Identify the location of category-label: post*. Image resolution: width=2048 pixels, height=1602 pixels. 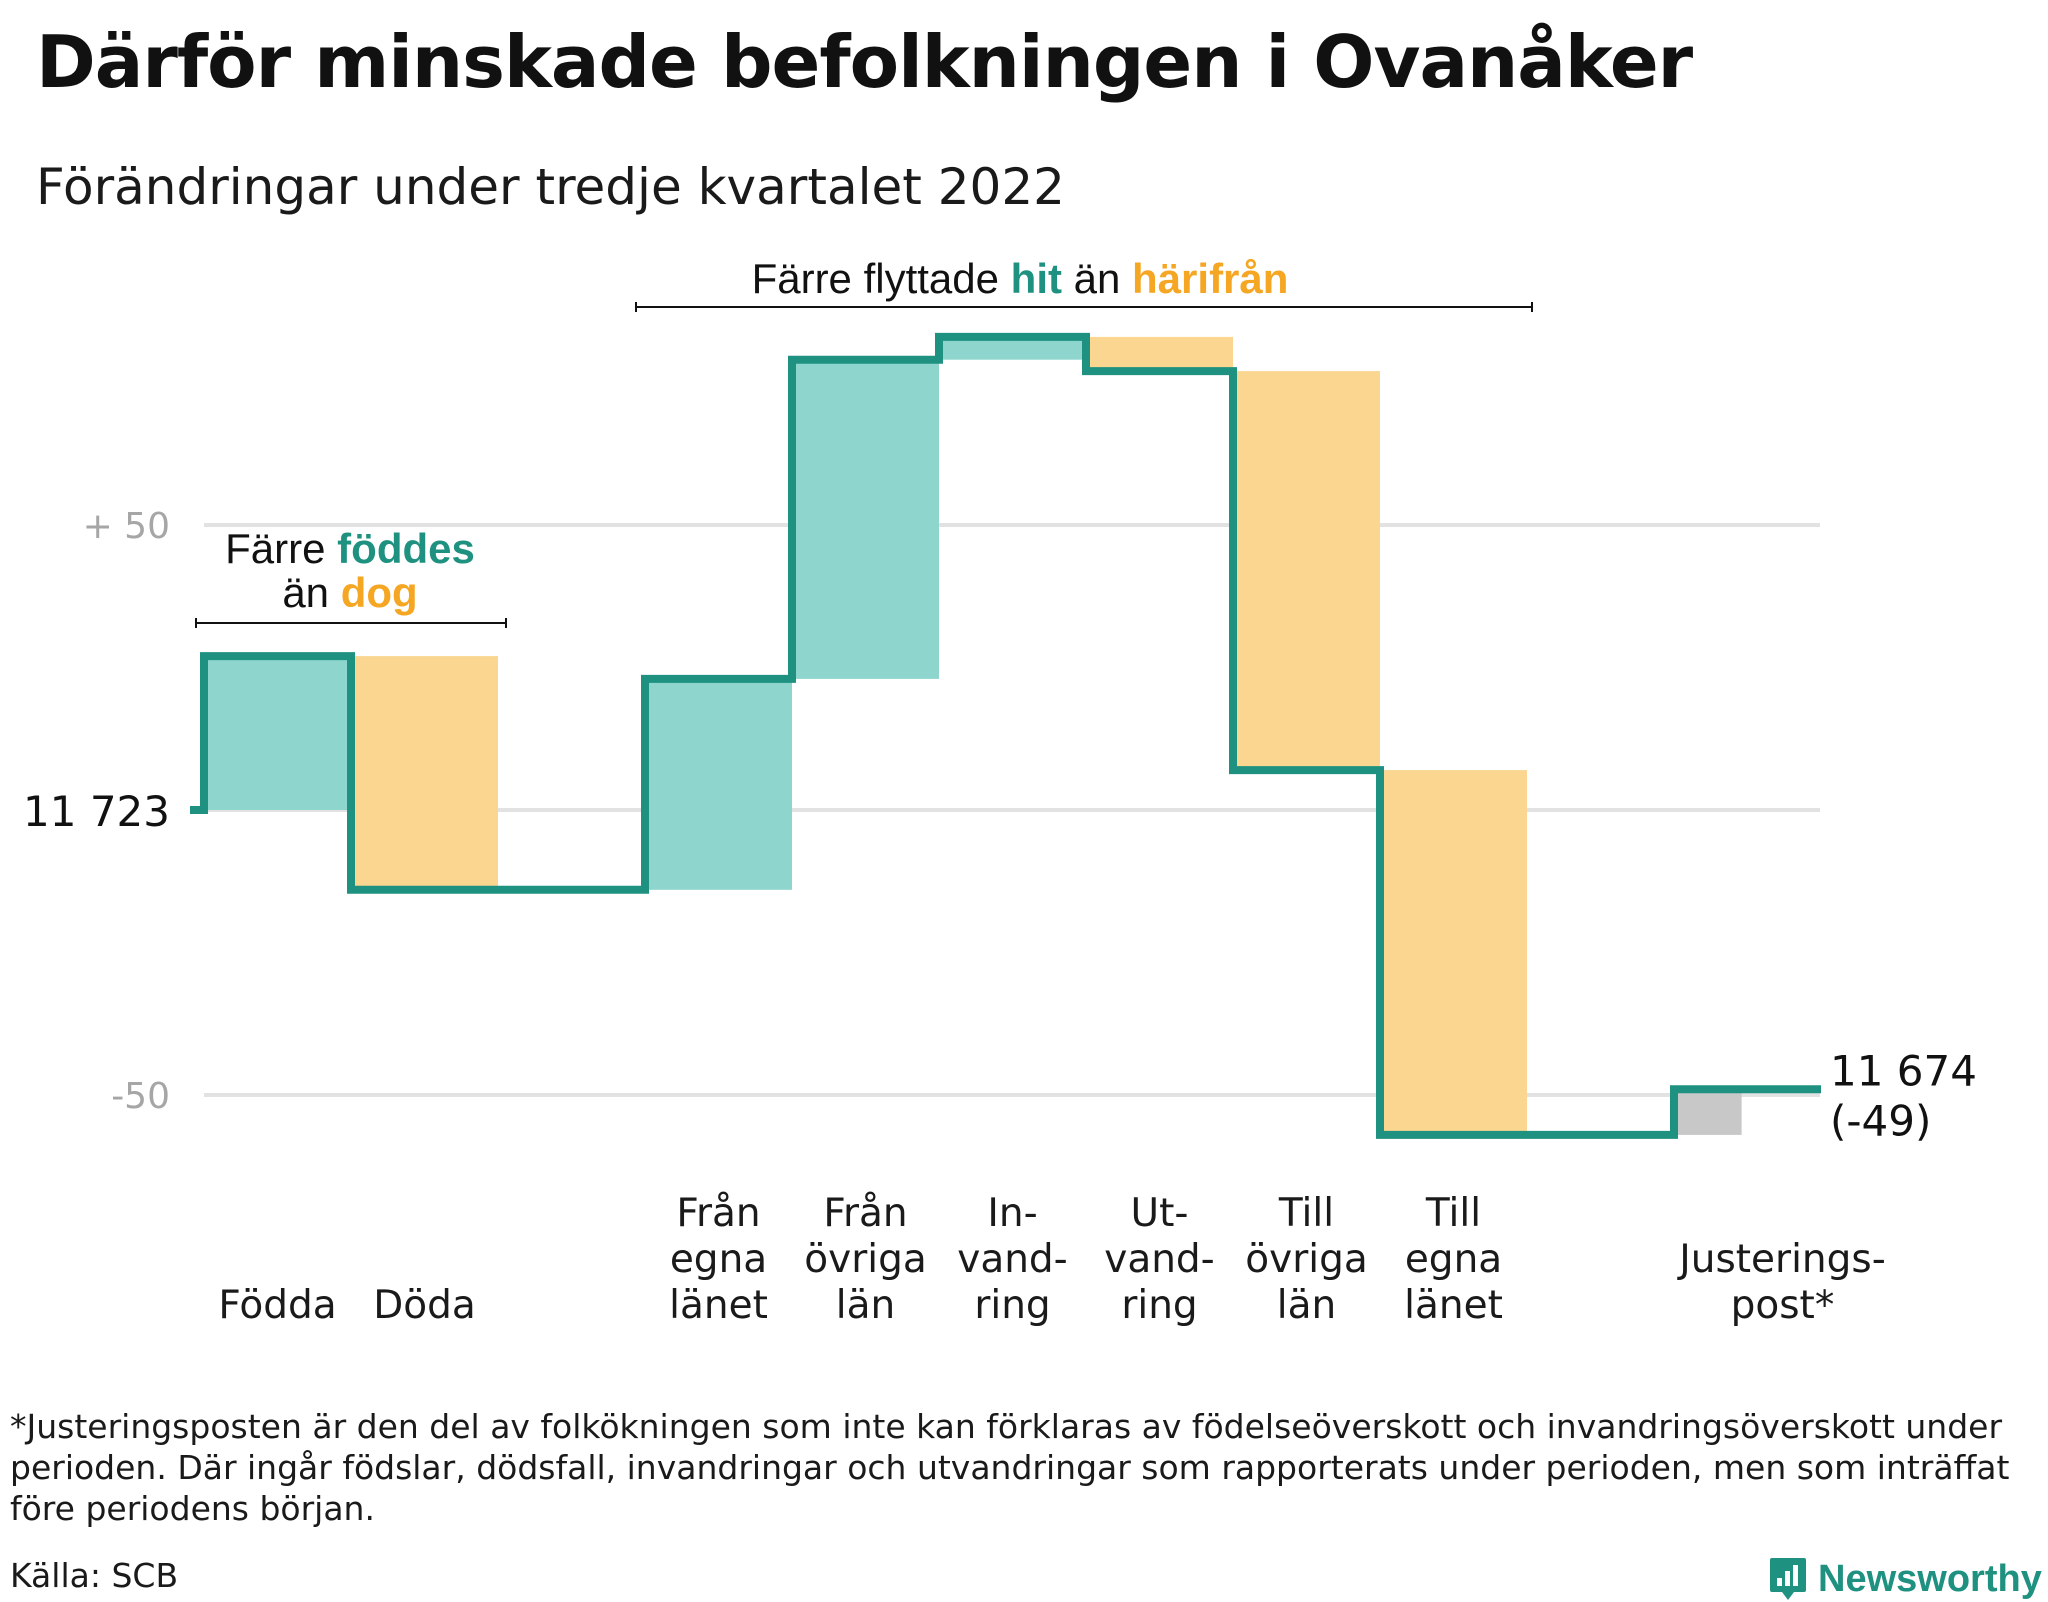
(1783, 1305).